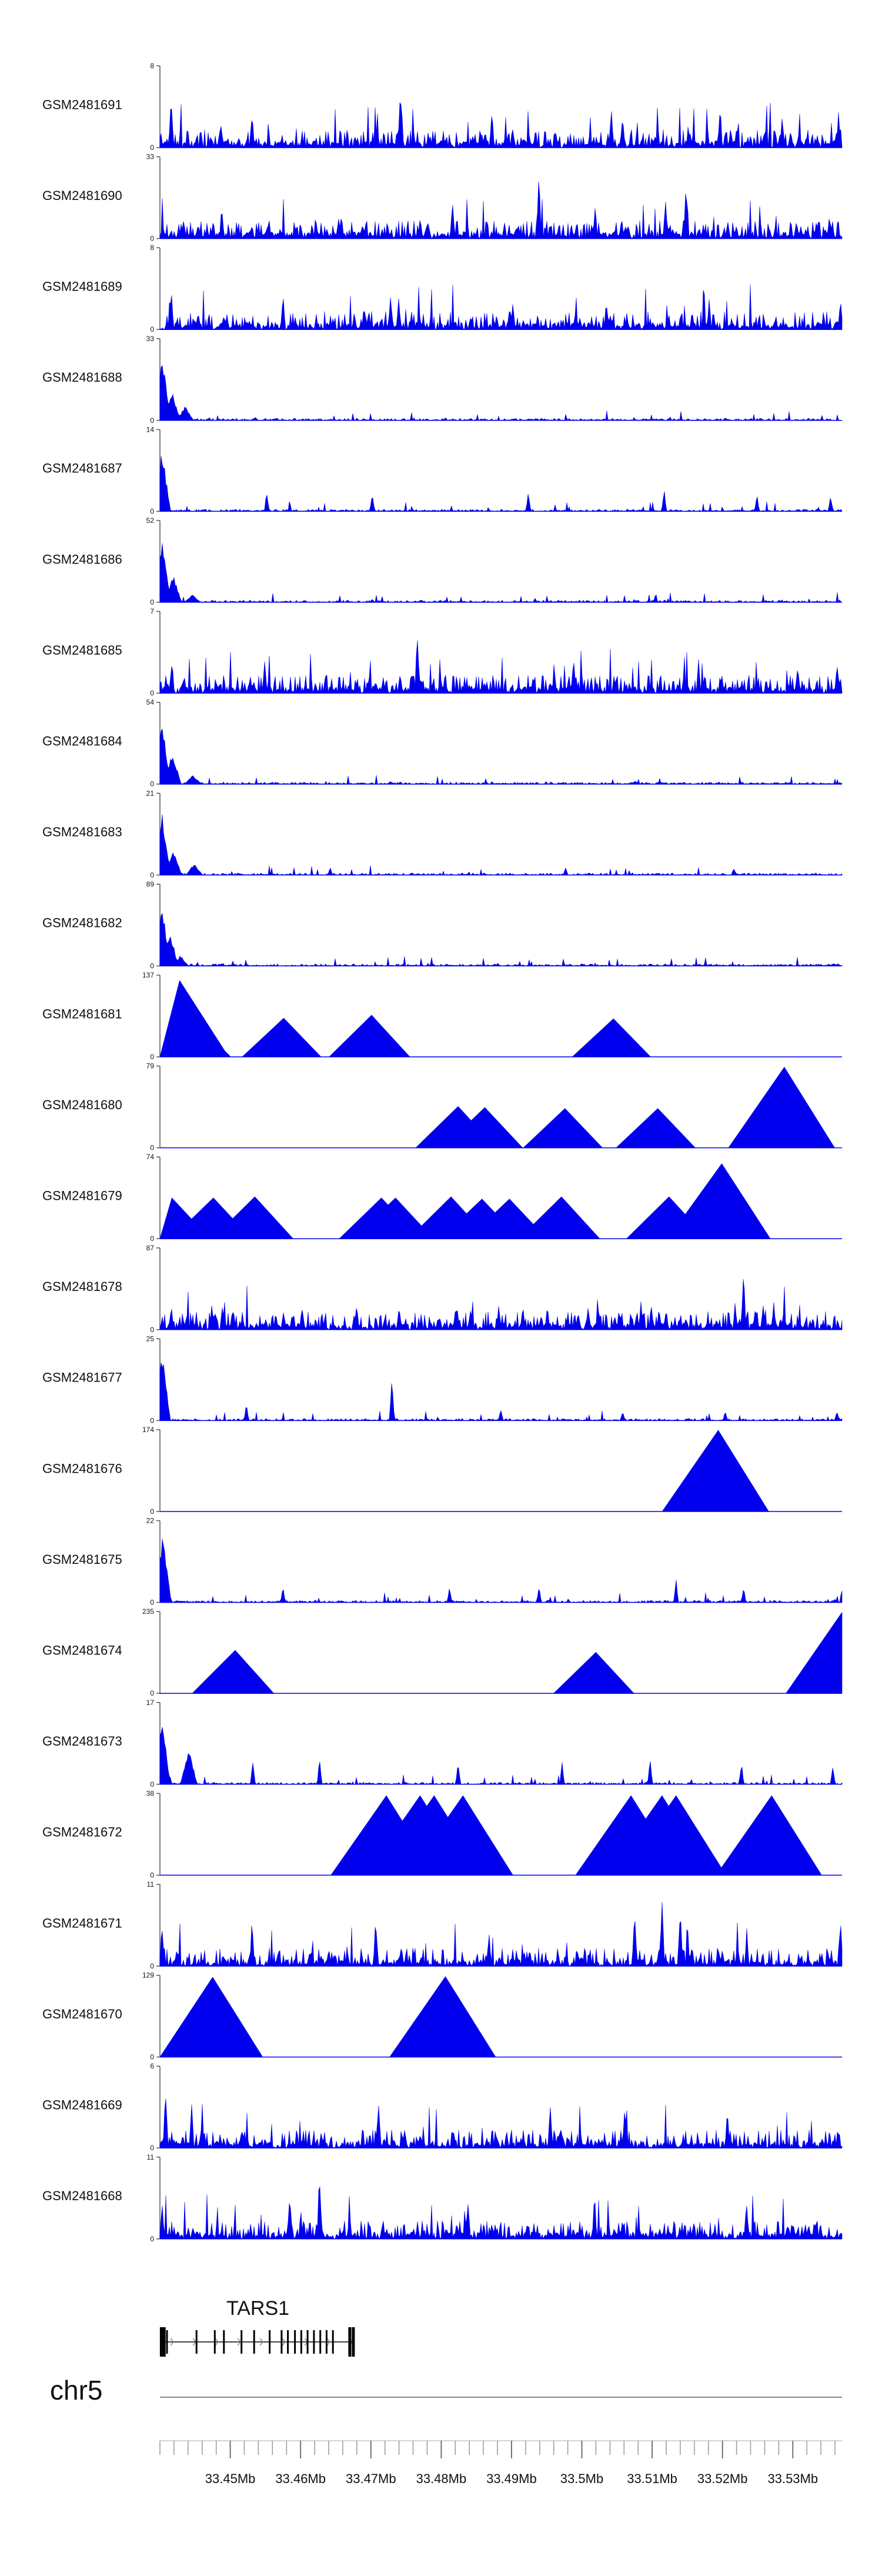 This screenshot has height=2576, width=882. I want to click on track-GSM2481671: GSM2481671 11 0, so click(442, 1925).